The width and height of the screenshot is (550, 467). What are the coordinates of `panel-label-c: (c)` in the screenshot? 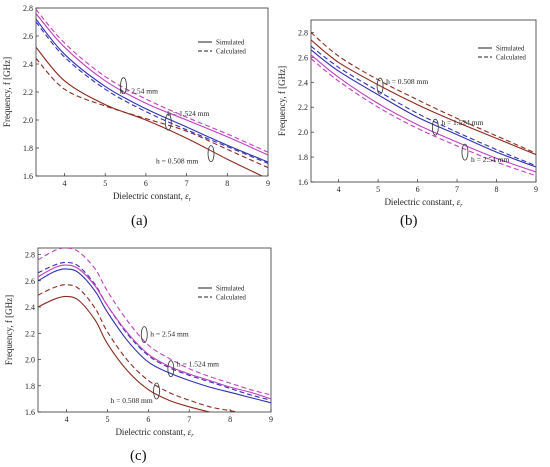 It's located at (138, 456).